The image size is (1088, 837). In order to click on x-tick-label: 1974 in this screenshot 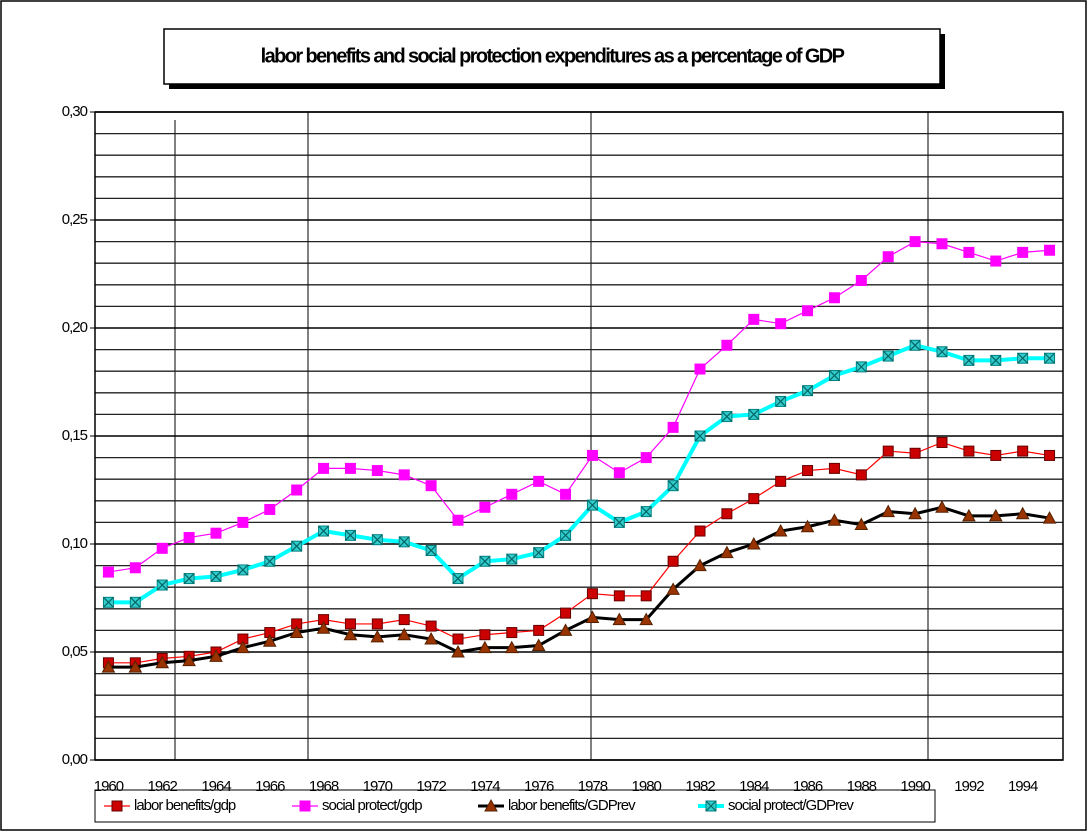, I will do `click(485, 786)`.